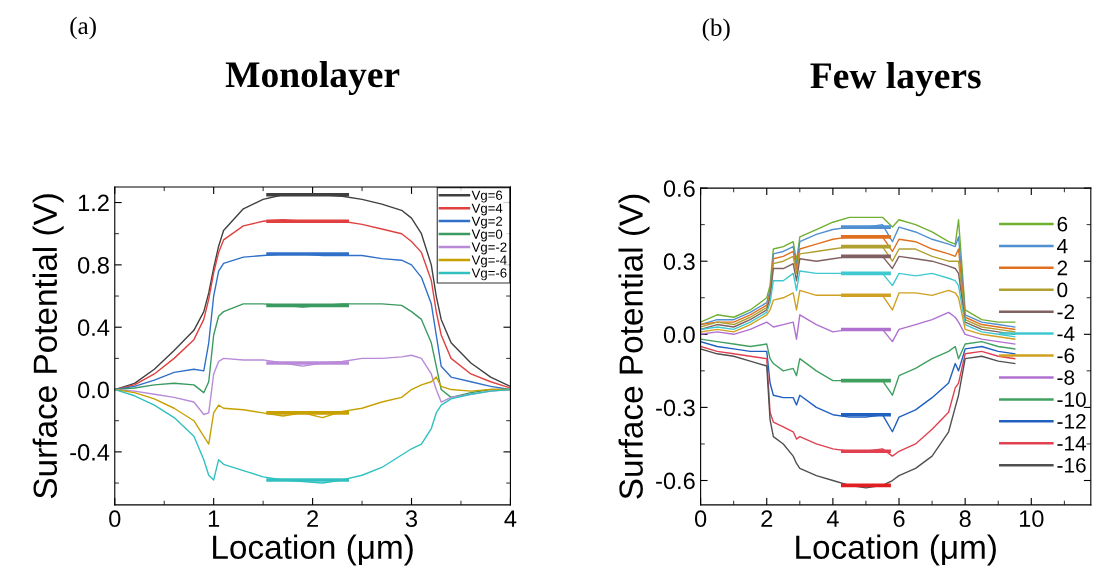 The image size is (1093, 577). What do you see at coordinates (489, 274) in the screenshot?
I see `legend-label: Vg=-6` at bounding box center [489, 274].